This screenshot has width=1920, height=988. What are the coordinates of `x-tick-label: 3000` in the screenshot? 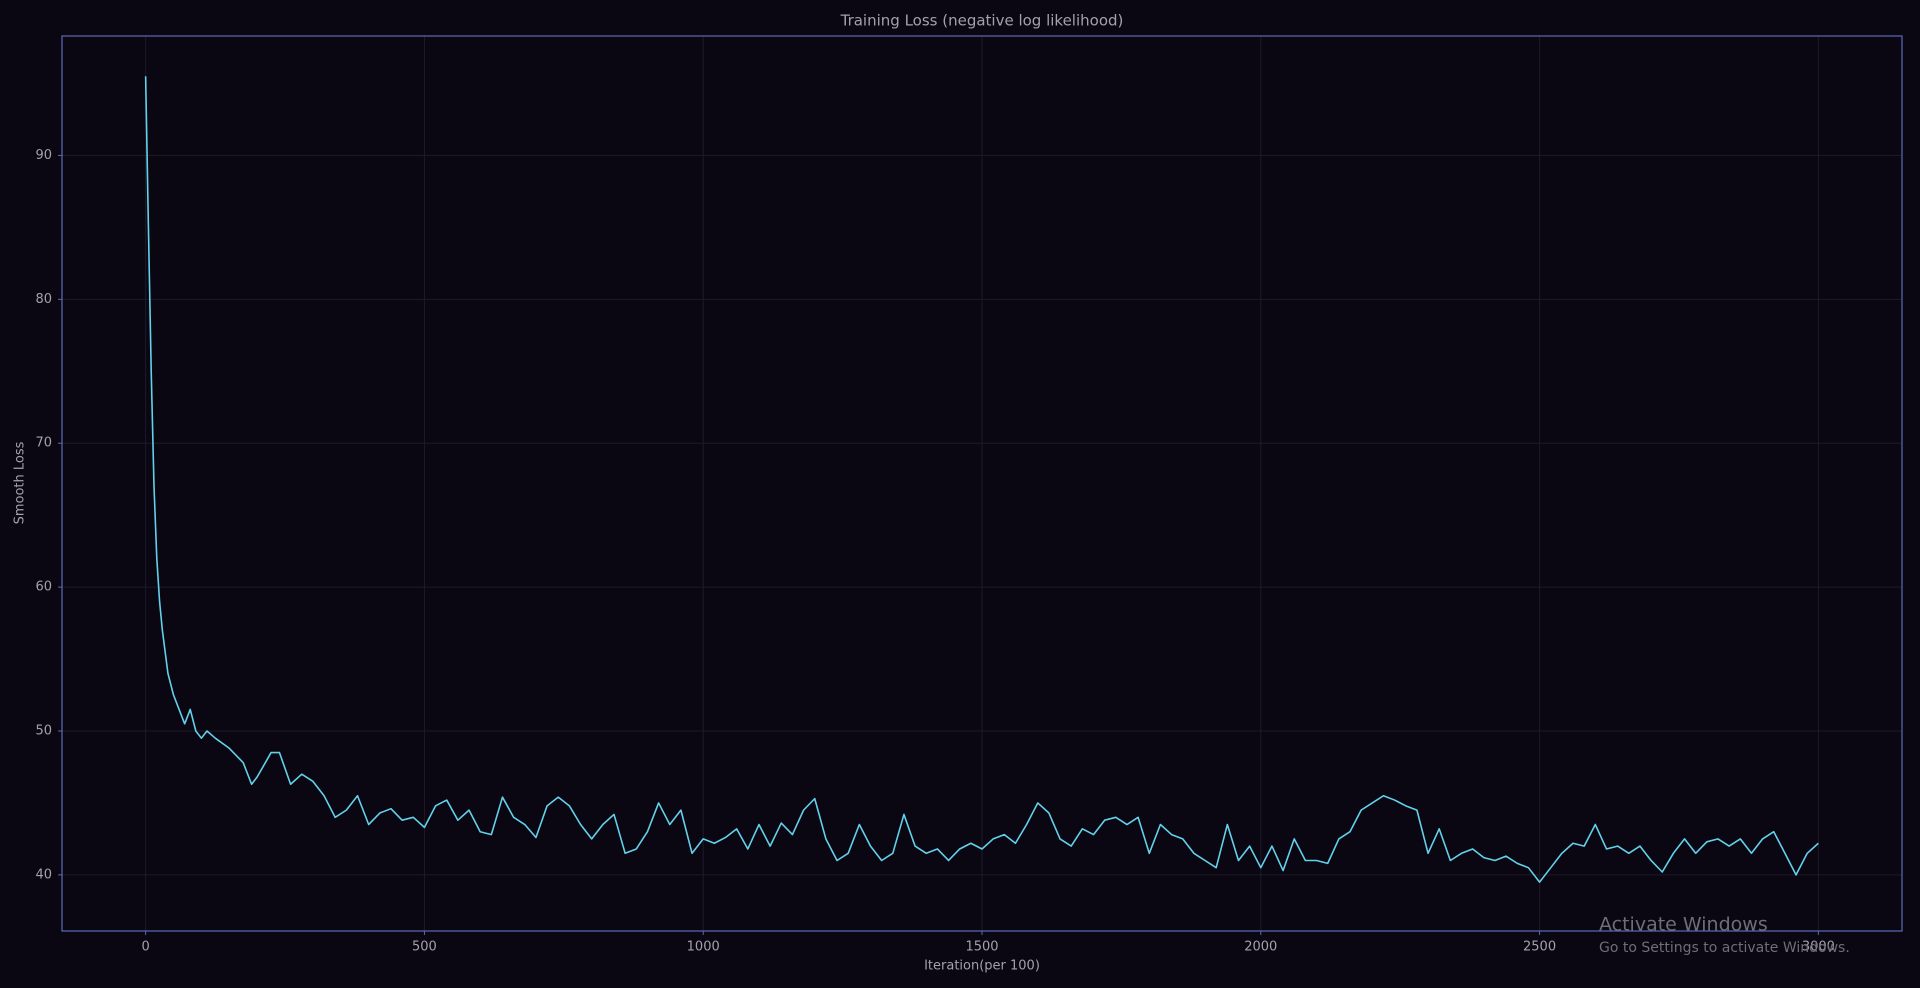 It's located at (1818, 947).